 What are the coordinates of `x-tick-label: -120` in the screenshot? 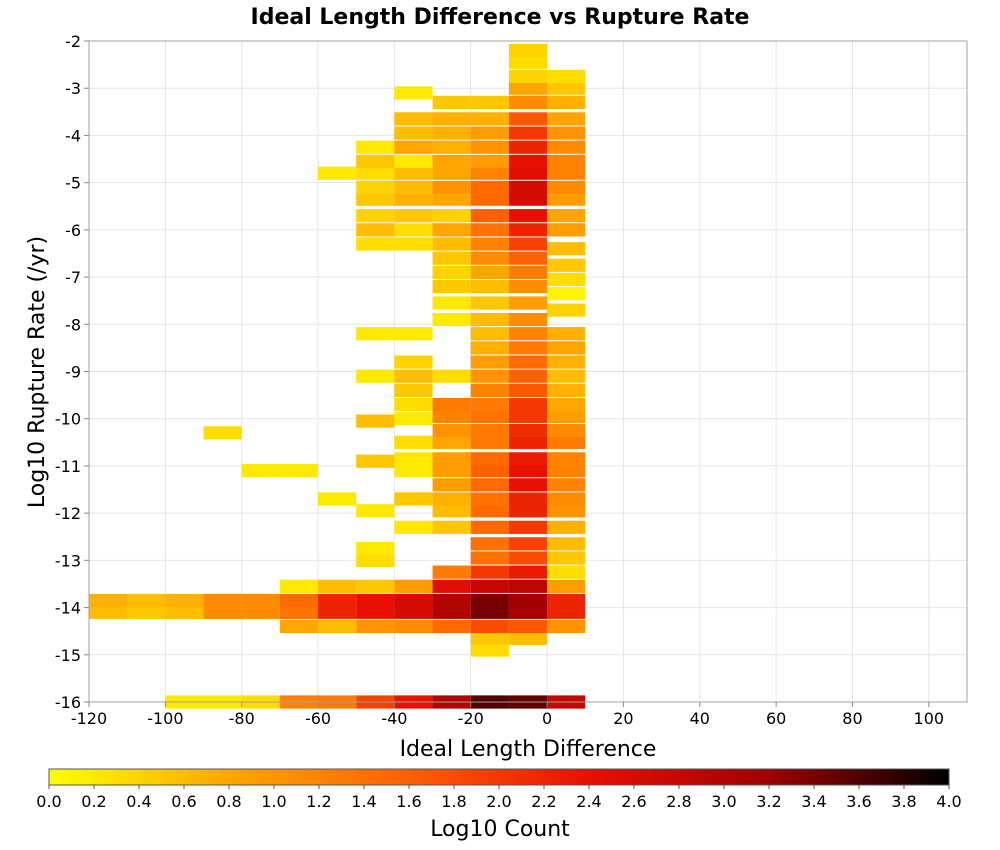 It's located at (89, 718).